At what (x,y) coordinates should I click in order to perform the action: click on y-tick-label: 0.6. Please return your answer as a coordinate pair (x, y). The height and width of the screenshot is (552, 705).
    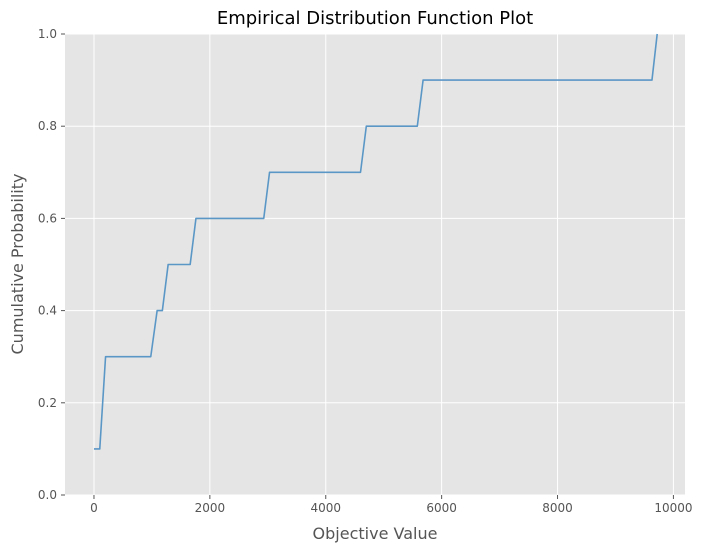
    Looking at the image, I should click on (47, 218).